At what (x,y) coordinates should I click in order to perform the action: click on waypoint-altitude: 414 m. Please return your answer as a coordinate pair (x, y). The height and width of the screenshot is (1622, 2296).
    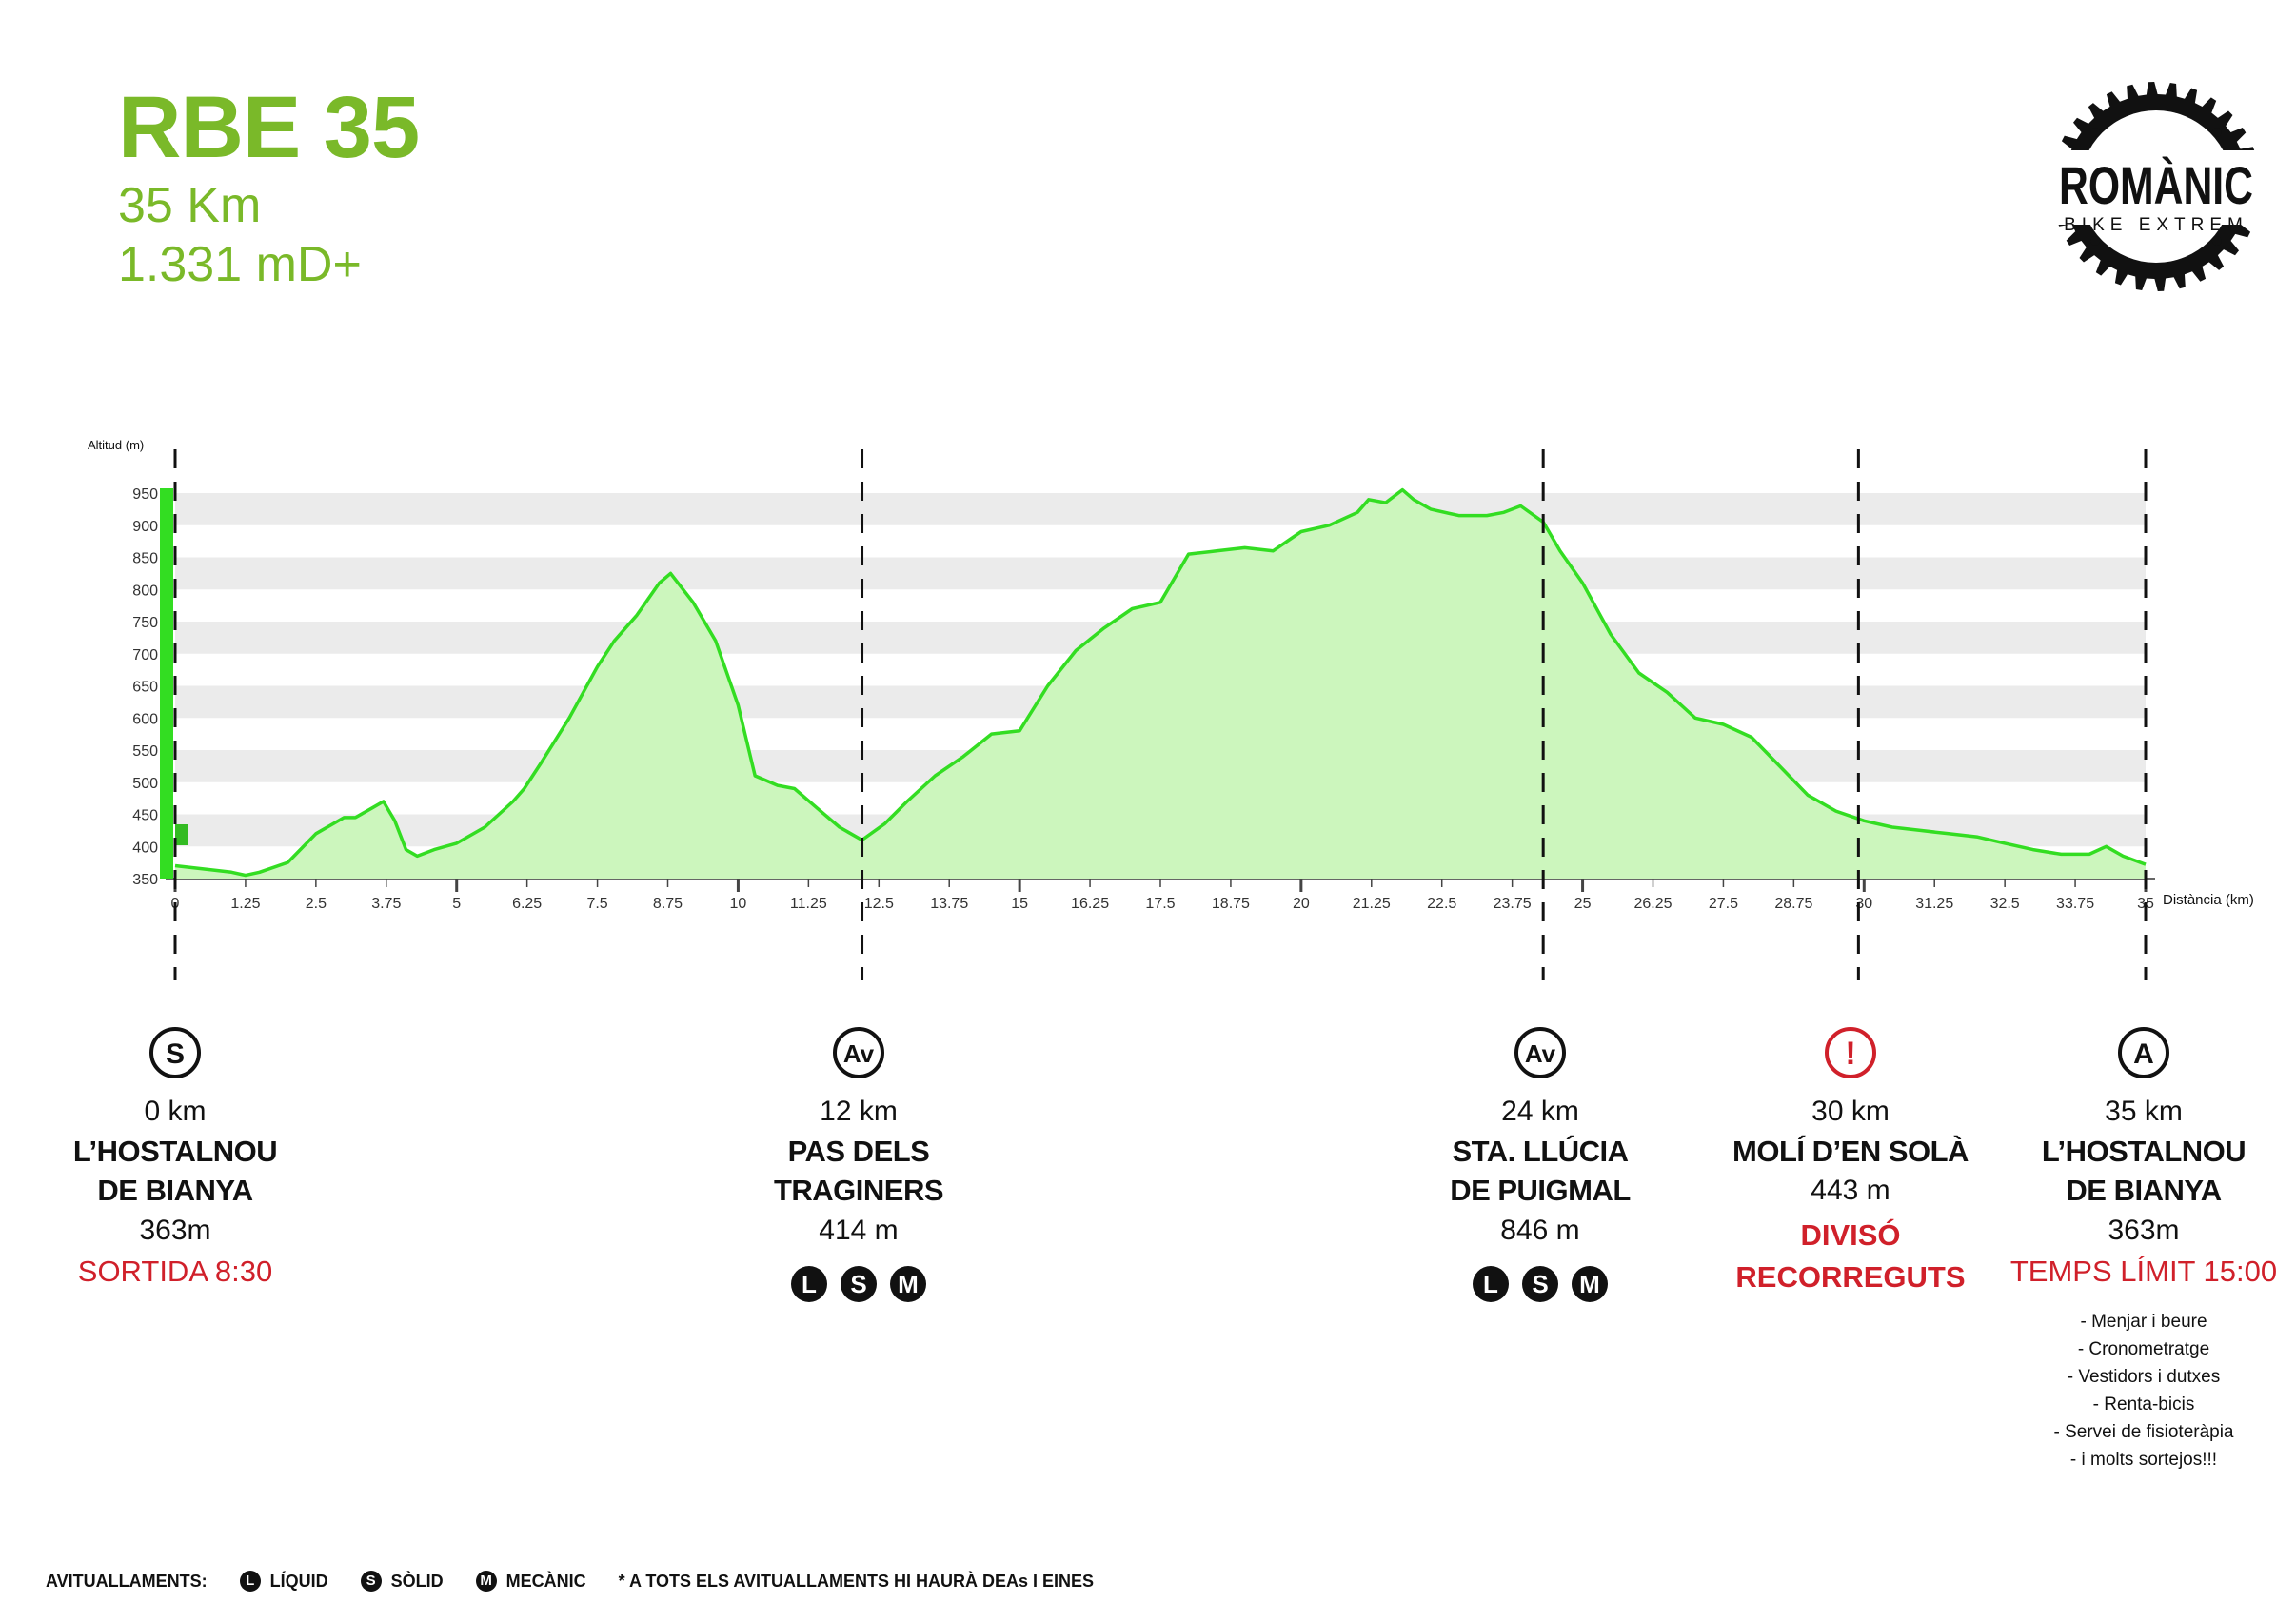
    Looking at the image, I should click on (859, 1231).